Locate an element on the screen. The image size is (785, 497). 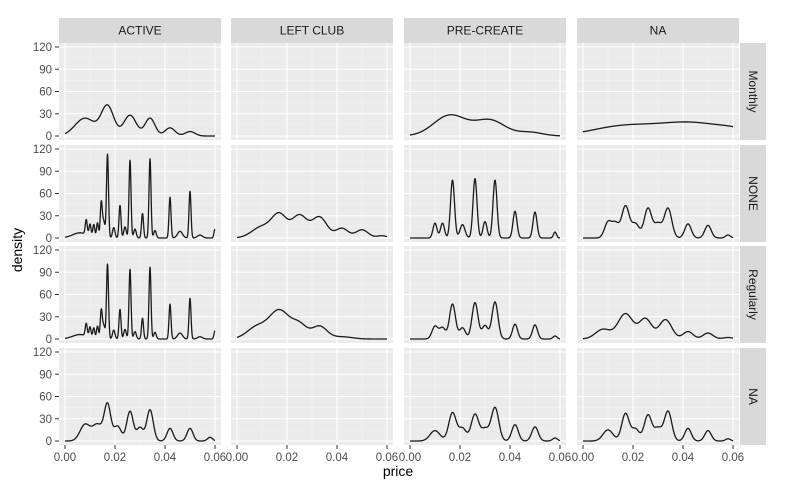
column-strip-pre-create: PRE-CREATE is located at coordinates (485, 30).